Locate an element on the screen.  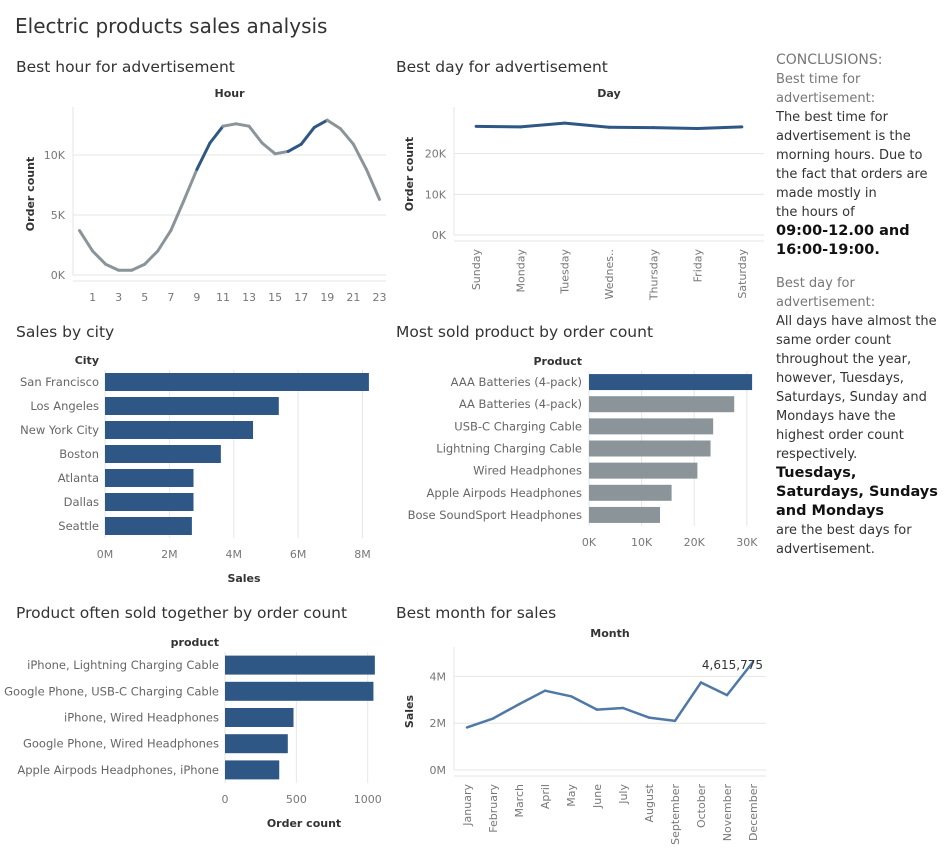
city-category-label: Boston is located at coordinates (79, 454).